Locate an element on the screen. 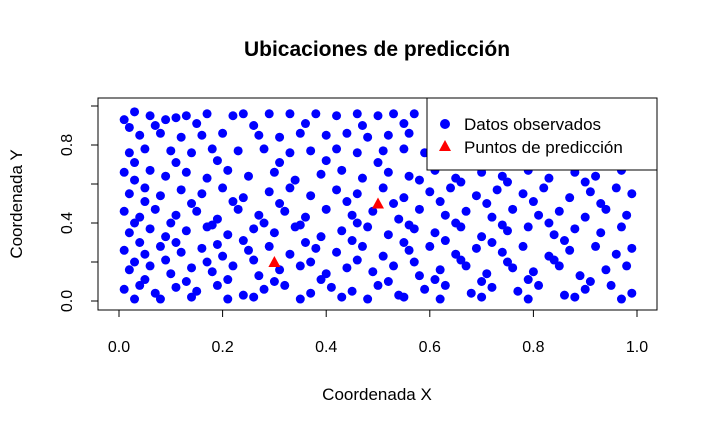 This screenshot has height=431, width=706. legend-label-prediction: Puntos de predicción is located at coordinates (543, 147).